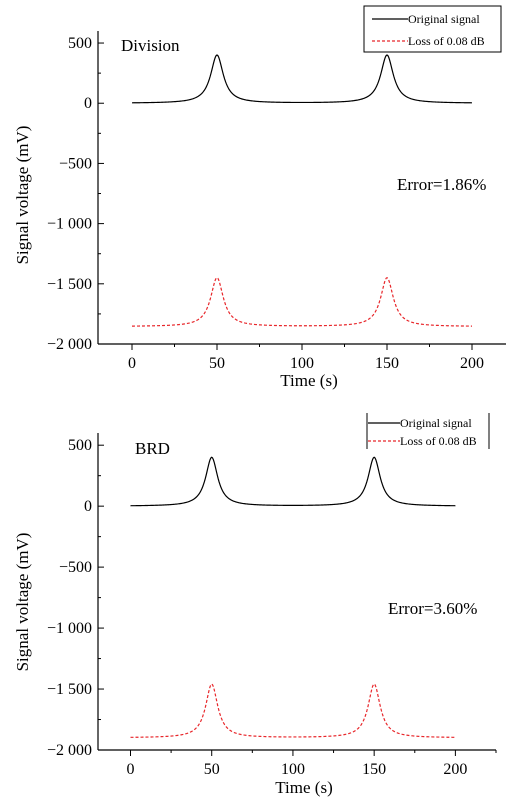  Describe the element at coordinates (432, 608) in the screenshot. I see `error-annotation: Error=3.60%` at that location.